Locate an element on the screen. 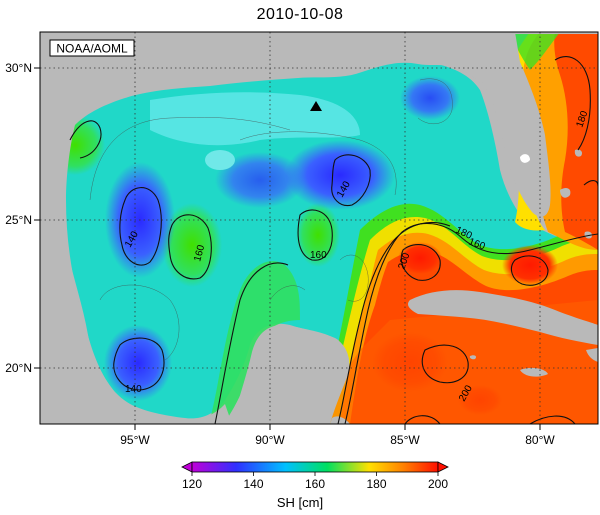 This screenshot has width=600, height=515. lat-tick-label: 20°N is located at coordinates (18, 368).